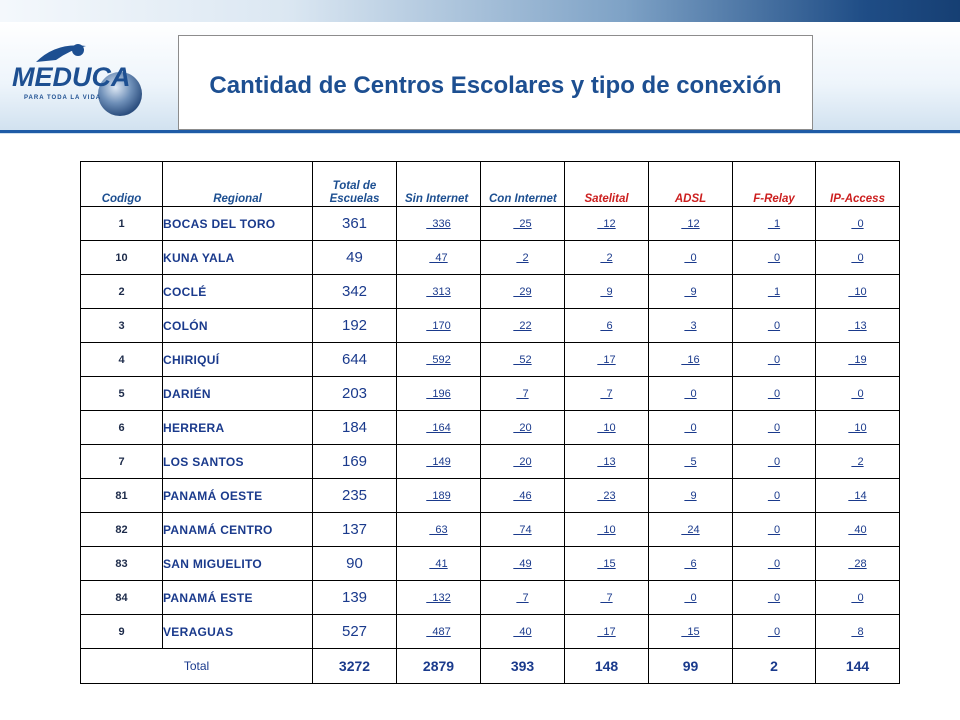 The image size is (960, 720). I want to click on header-frelay: F-Relay, so click(774, 184).